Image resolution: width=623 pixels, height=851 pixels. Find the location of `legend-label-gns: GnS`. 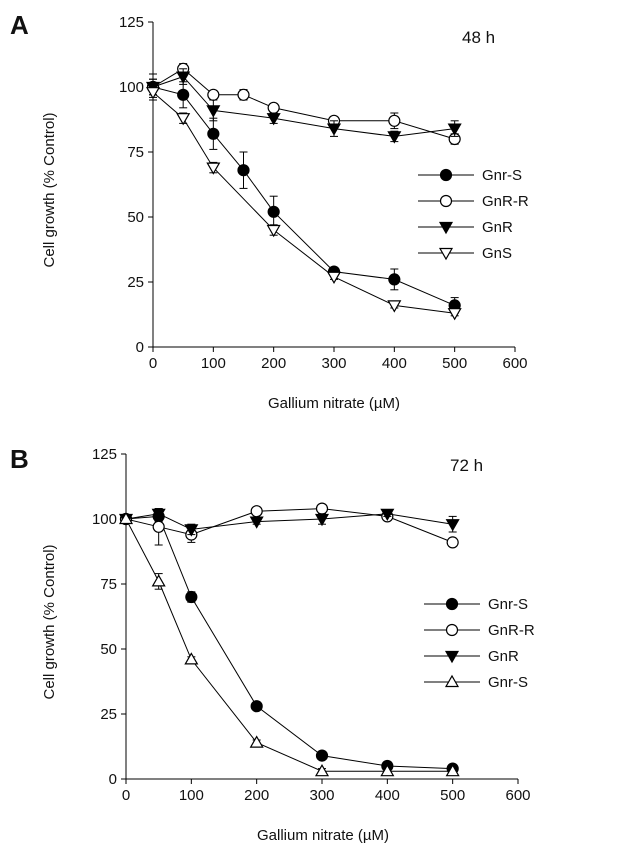

legend-label-gns: GnS is located at coordinates (497, 253).